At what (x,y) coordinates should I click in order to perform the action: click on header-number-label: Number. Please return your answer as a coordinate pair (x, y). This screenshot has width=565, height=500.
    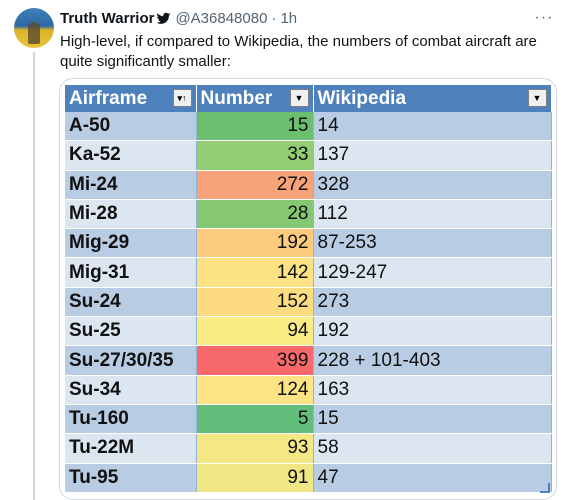
    Looking at the image, I should click on (236, 98).